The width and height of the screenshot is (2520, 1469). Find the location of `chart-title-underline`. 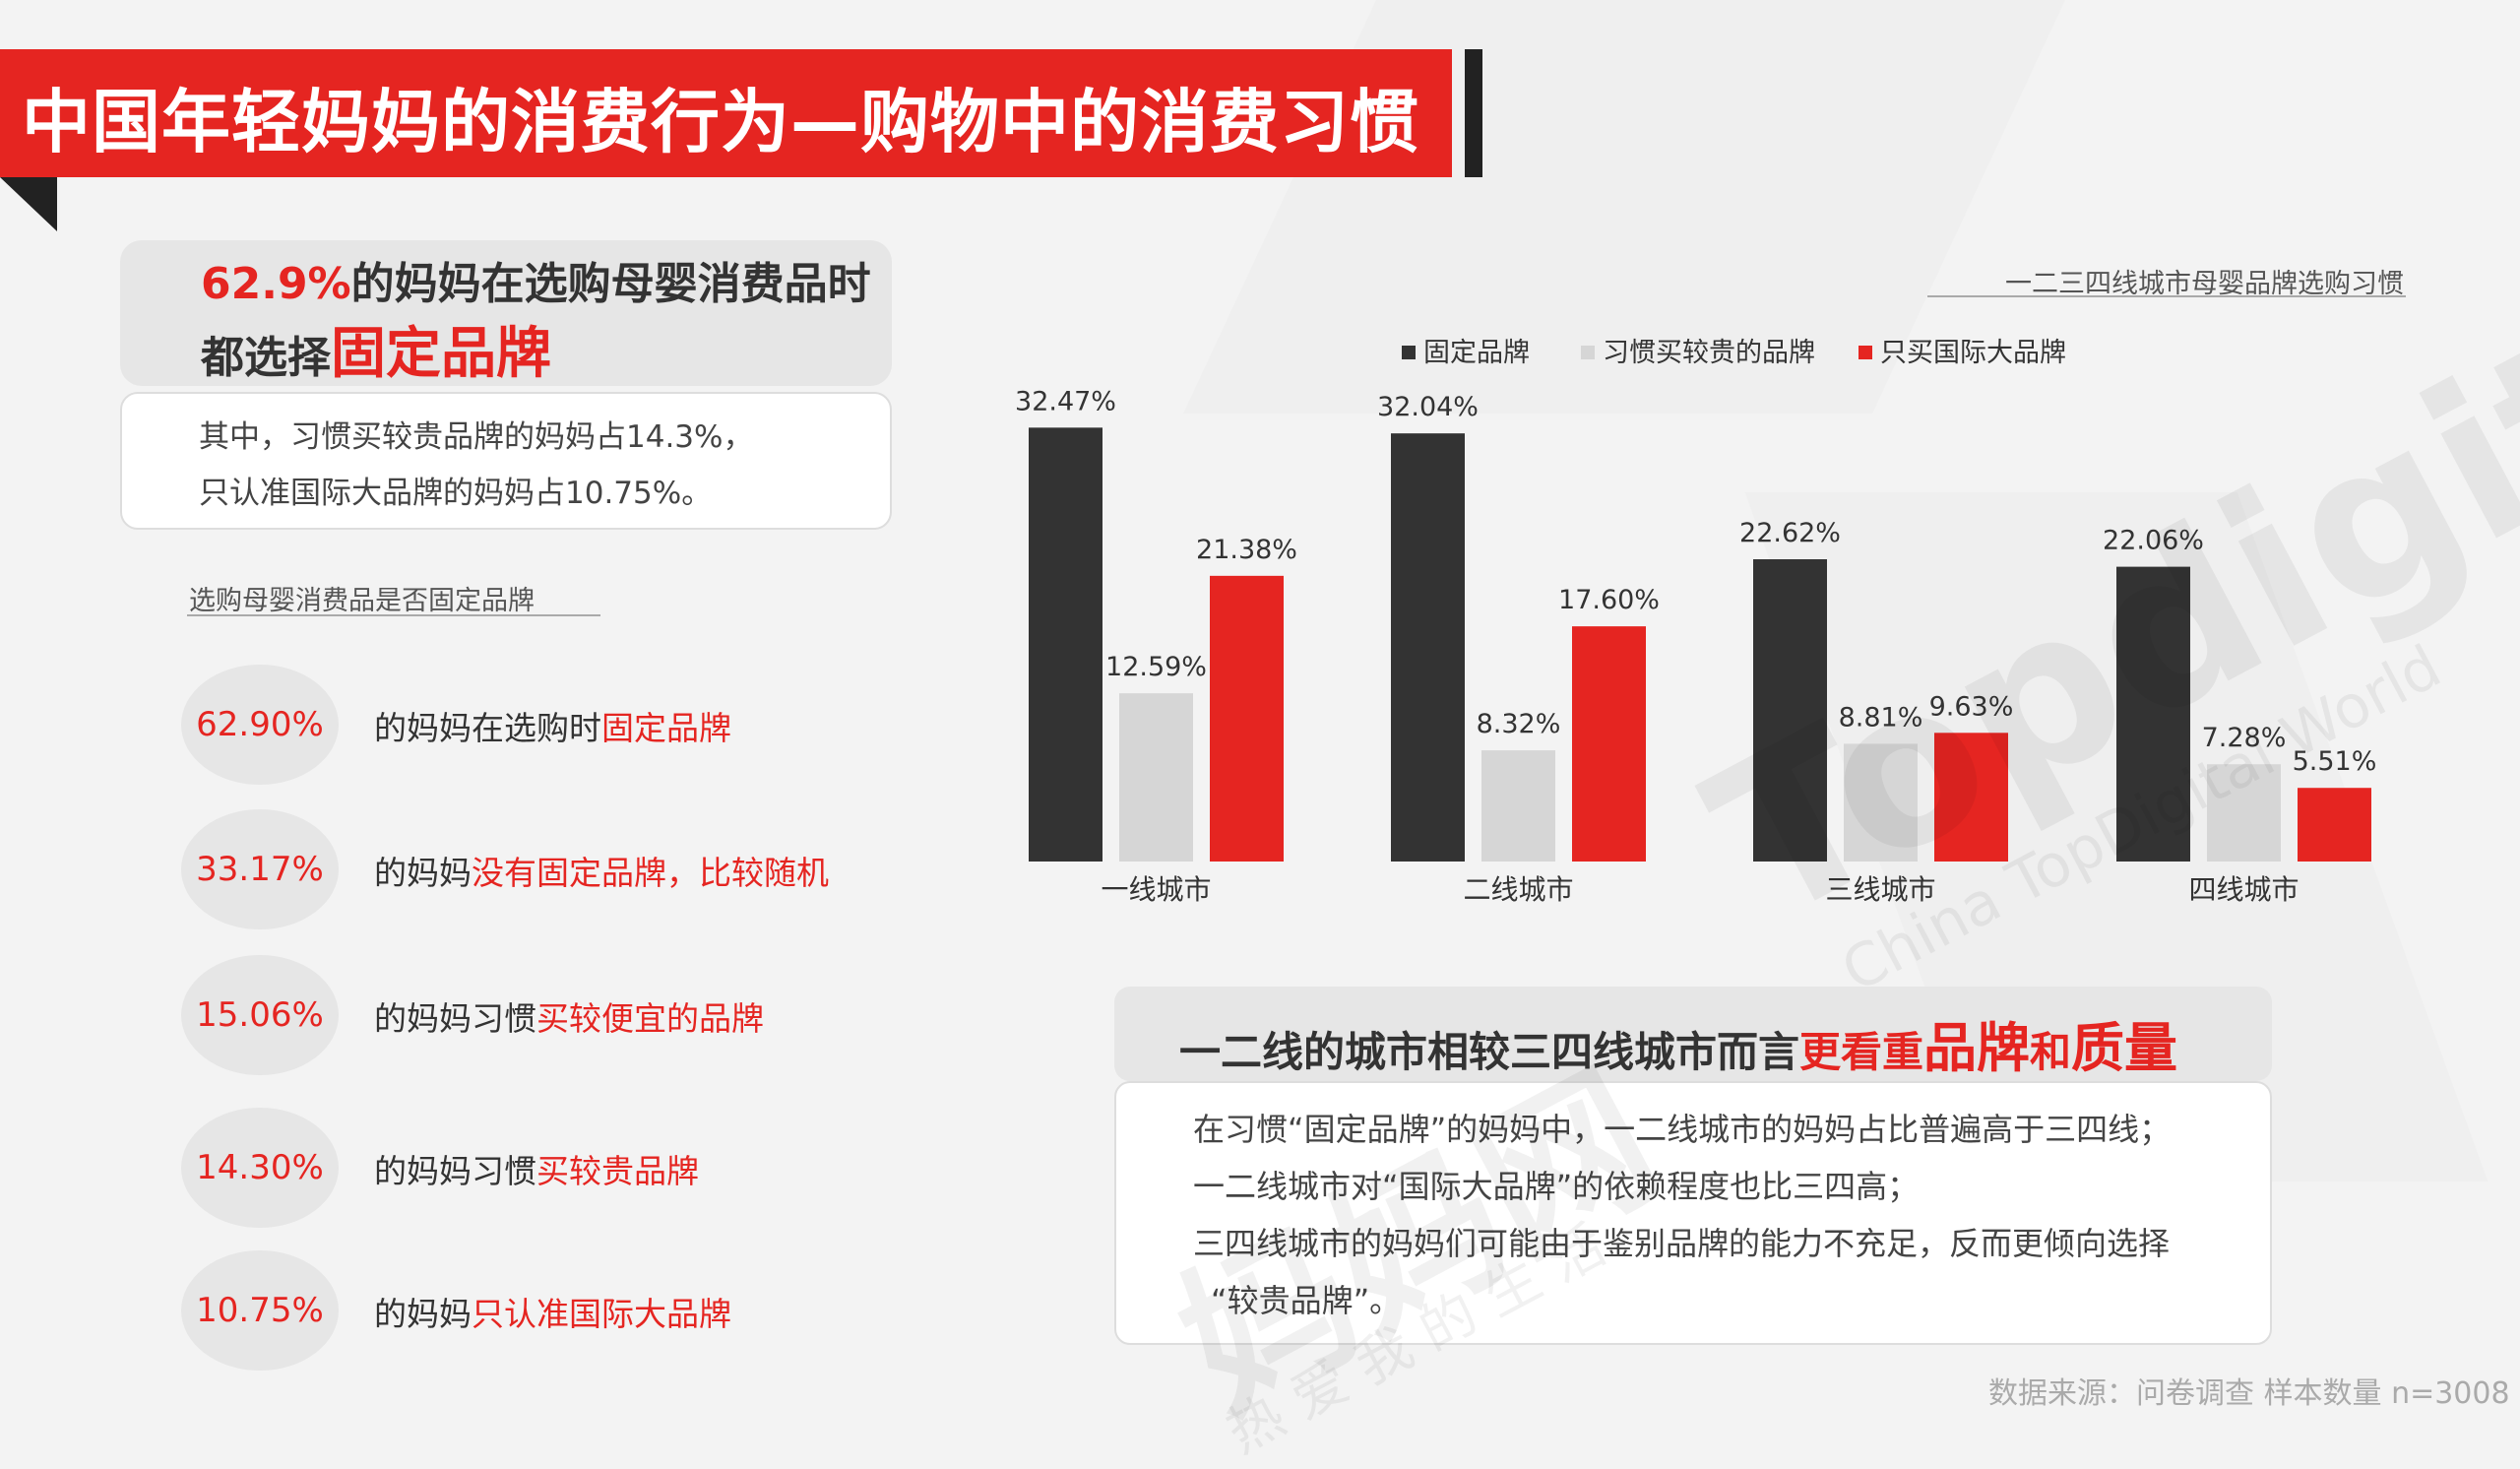

chart-title-underline is located at coordinates (2166, 296).